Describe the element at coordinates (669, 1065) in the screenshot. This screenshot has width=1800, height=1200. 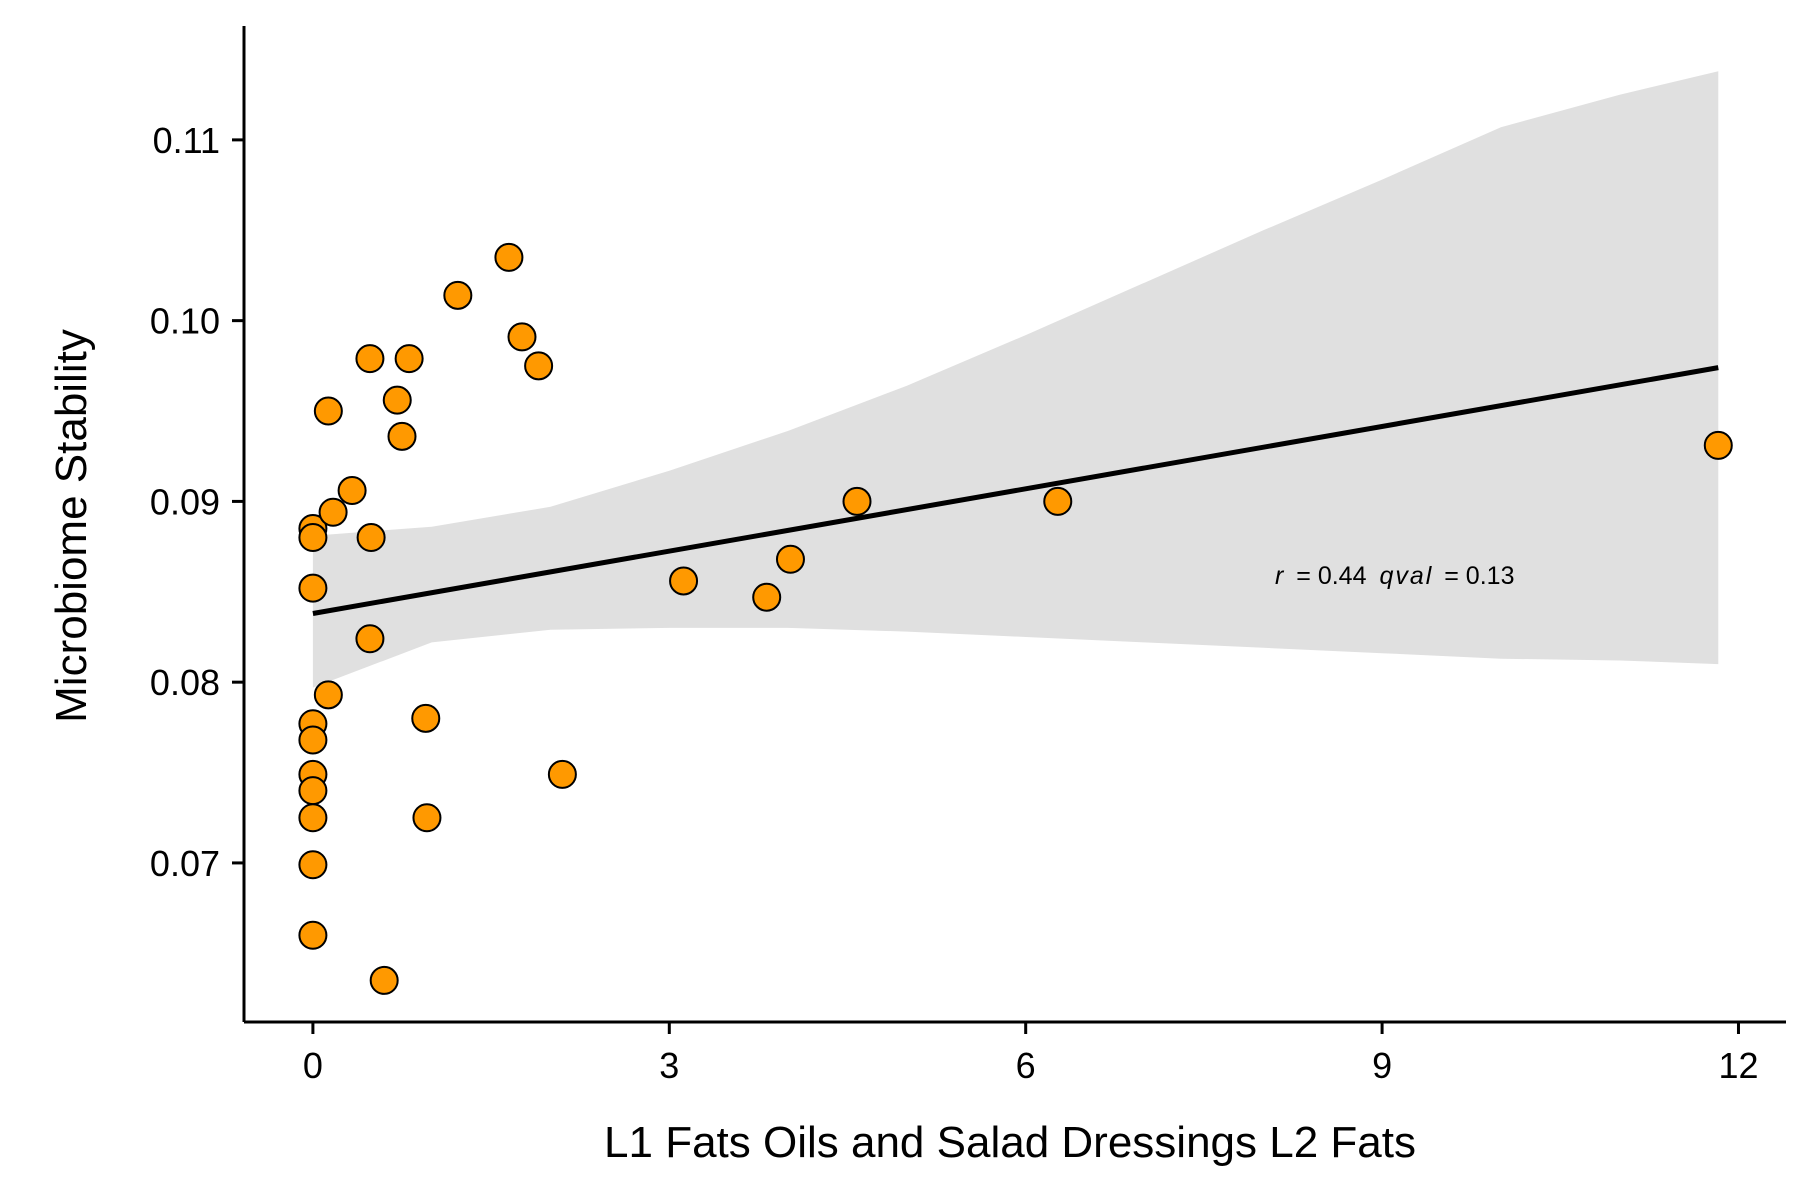
I see `x-tick-label: 3` at that location.